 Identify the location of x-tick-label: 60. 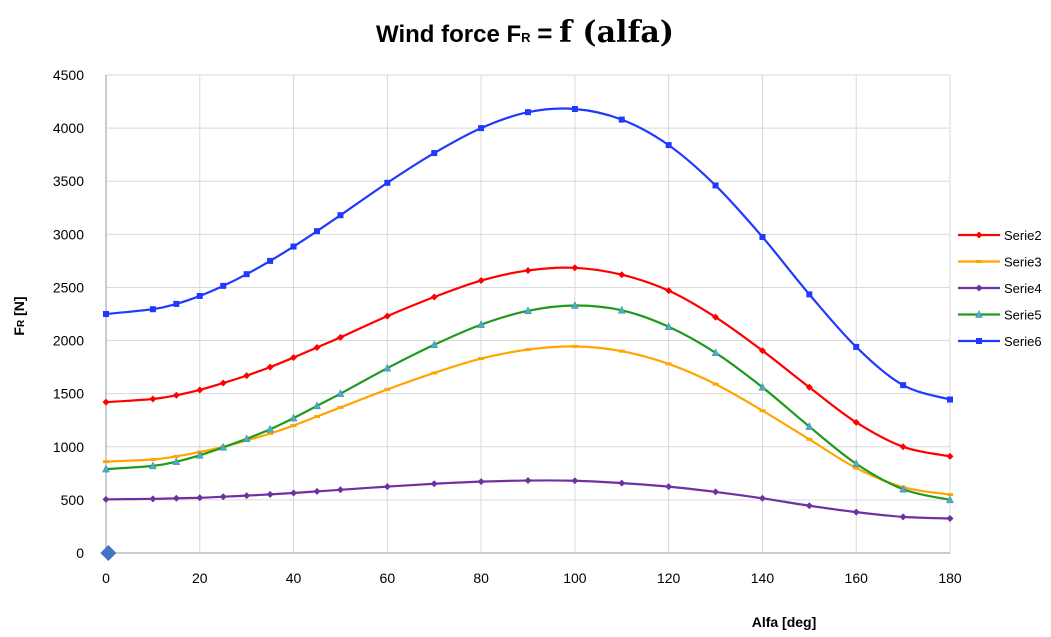
(388, 578).